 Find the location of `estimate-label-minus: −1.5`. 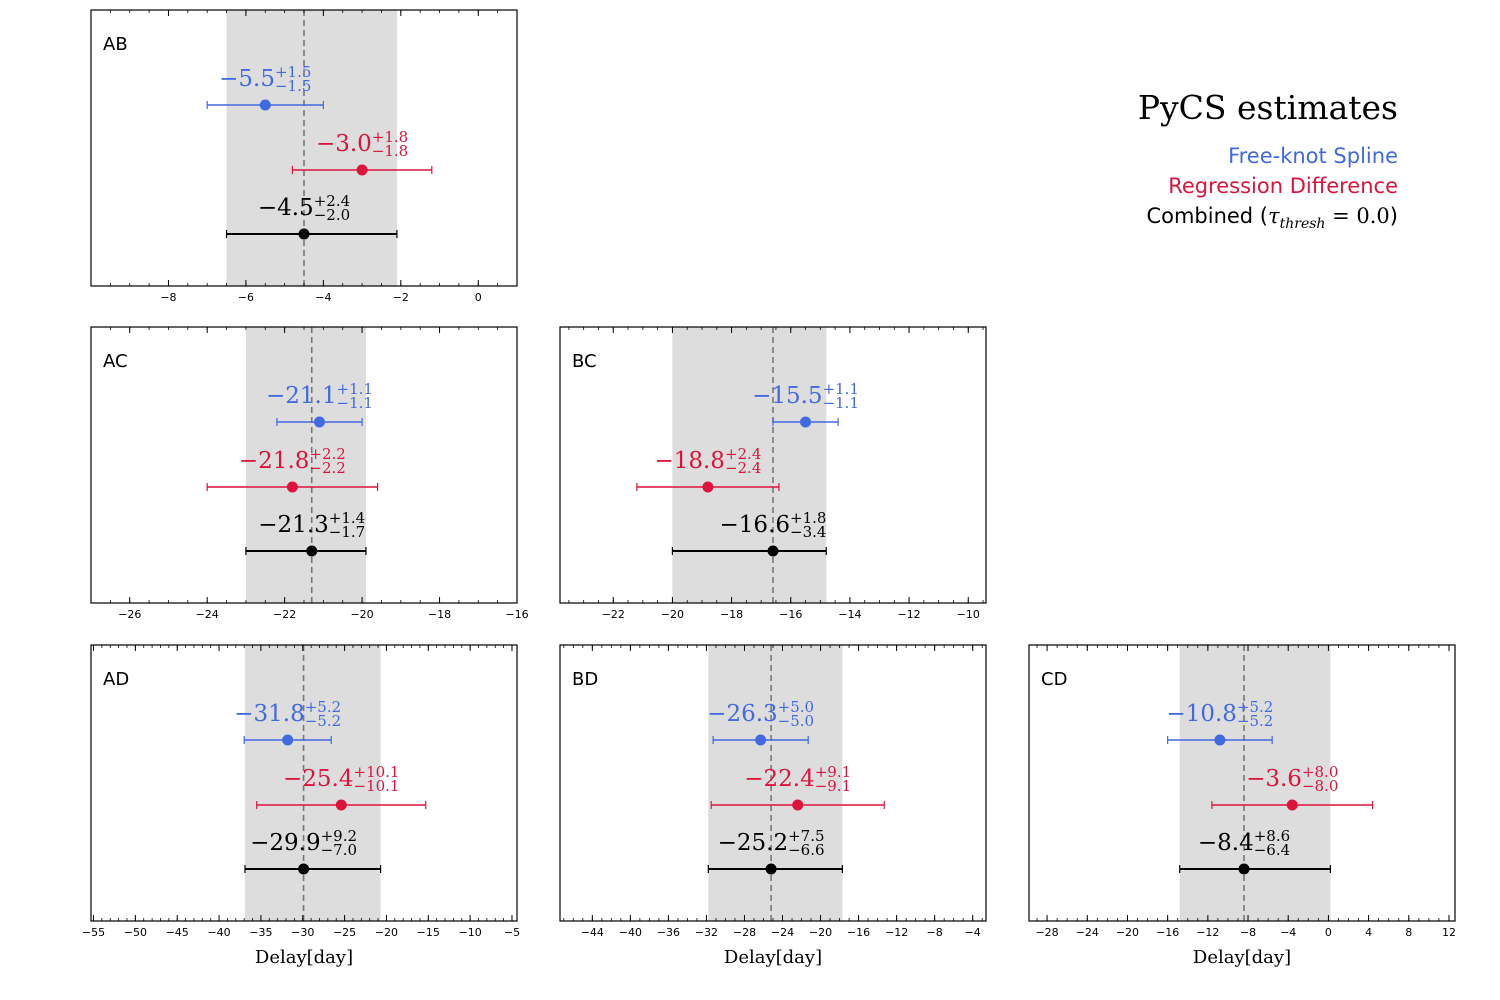

estimate-label-minus: −1.5 is located at coordinates (293, 86).